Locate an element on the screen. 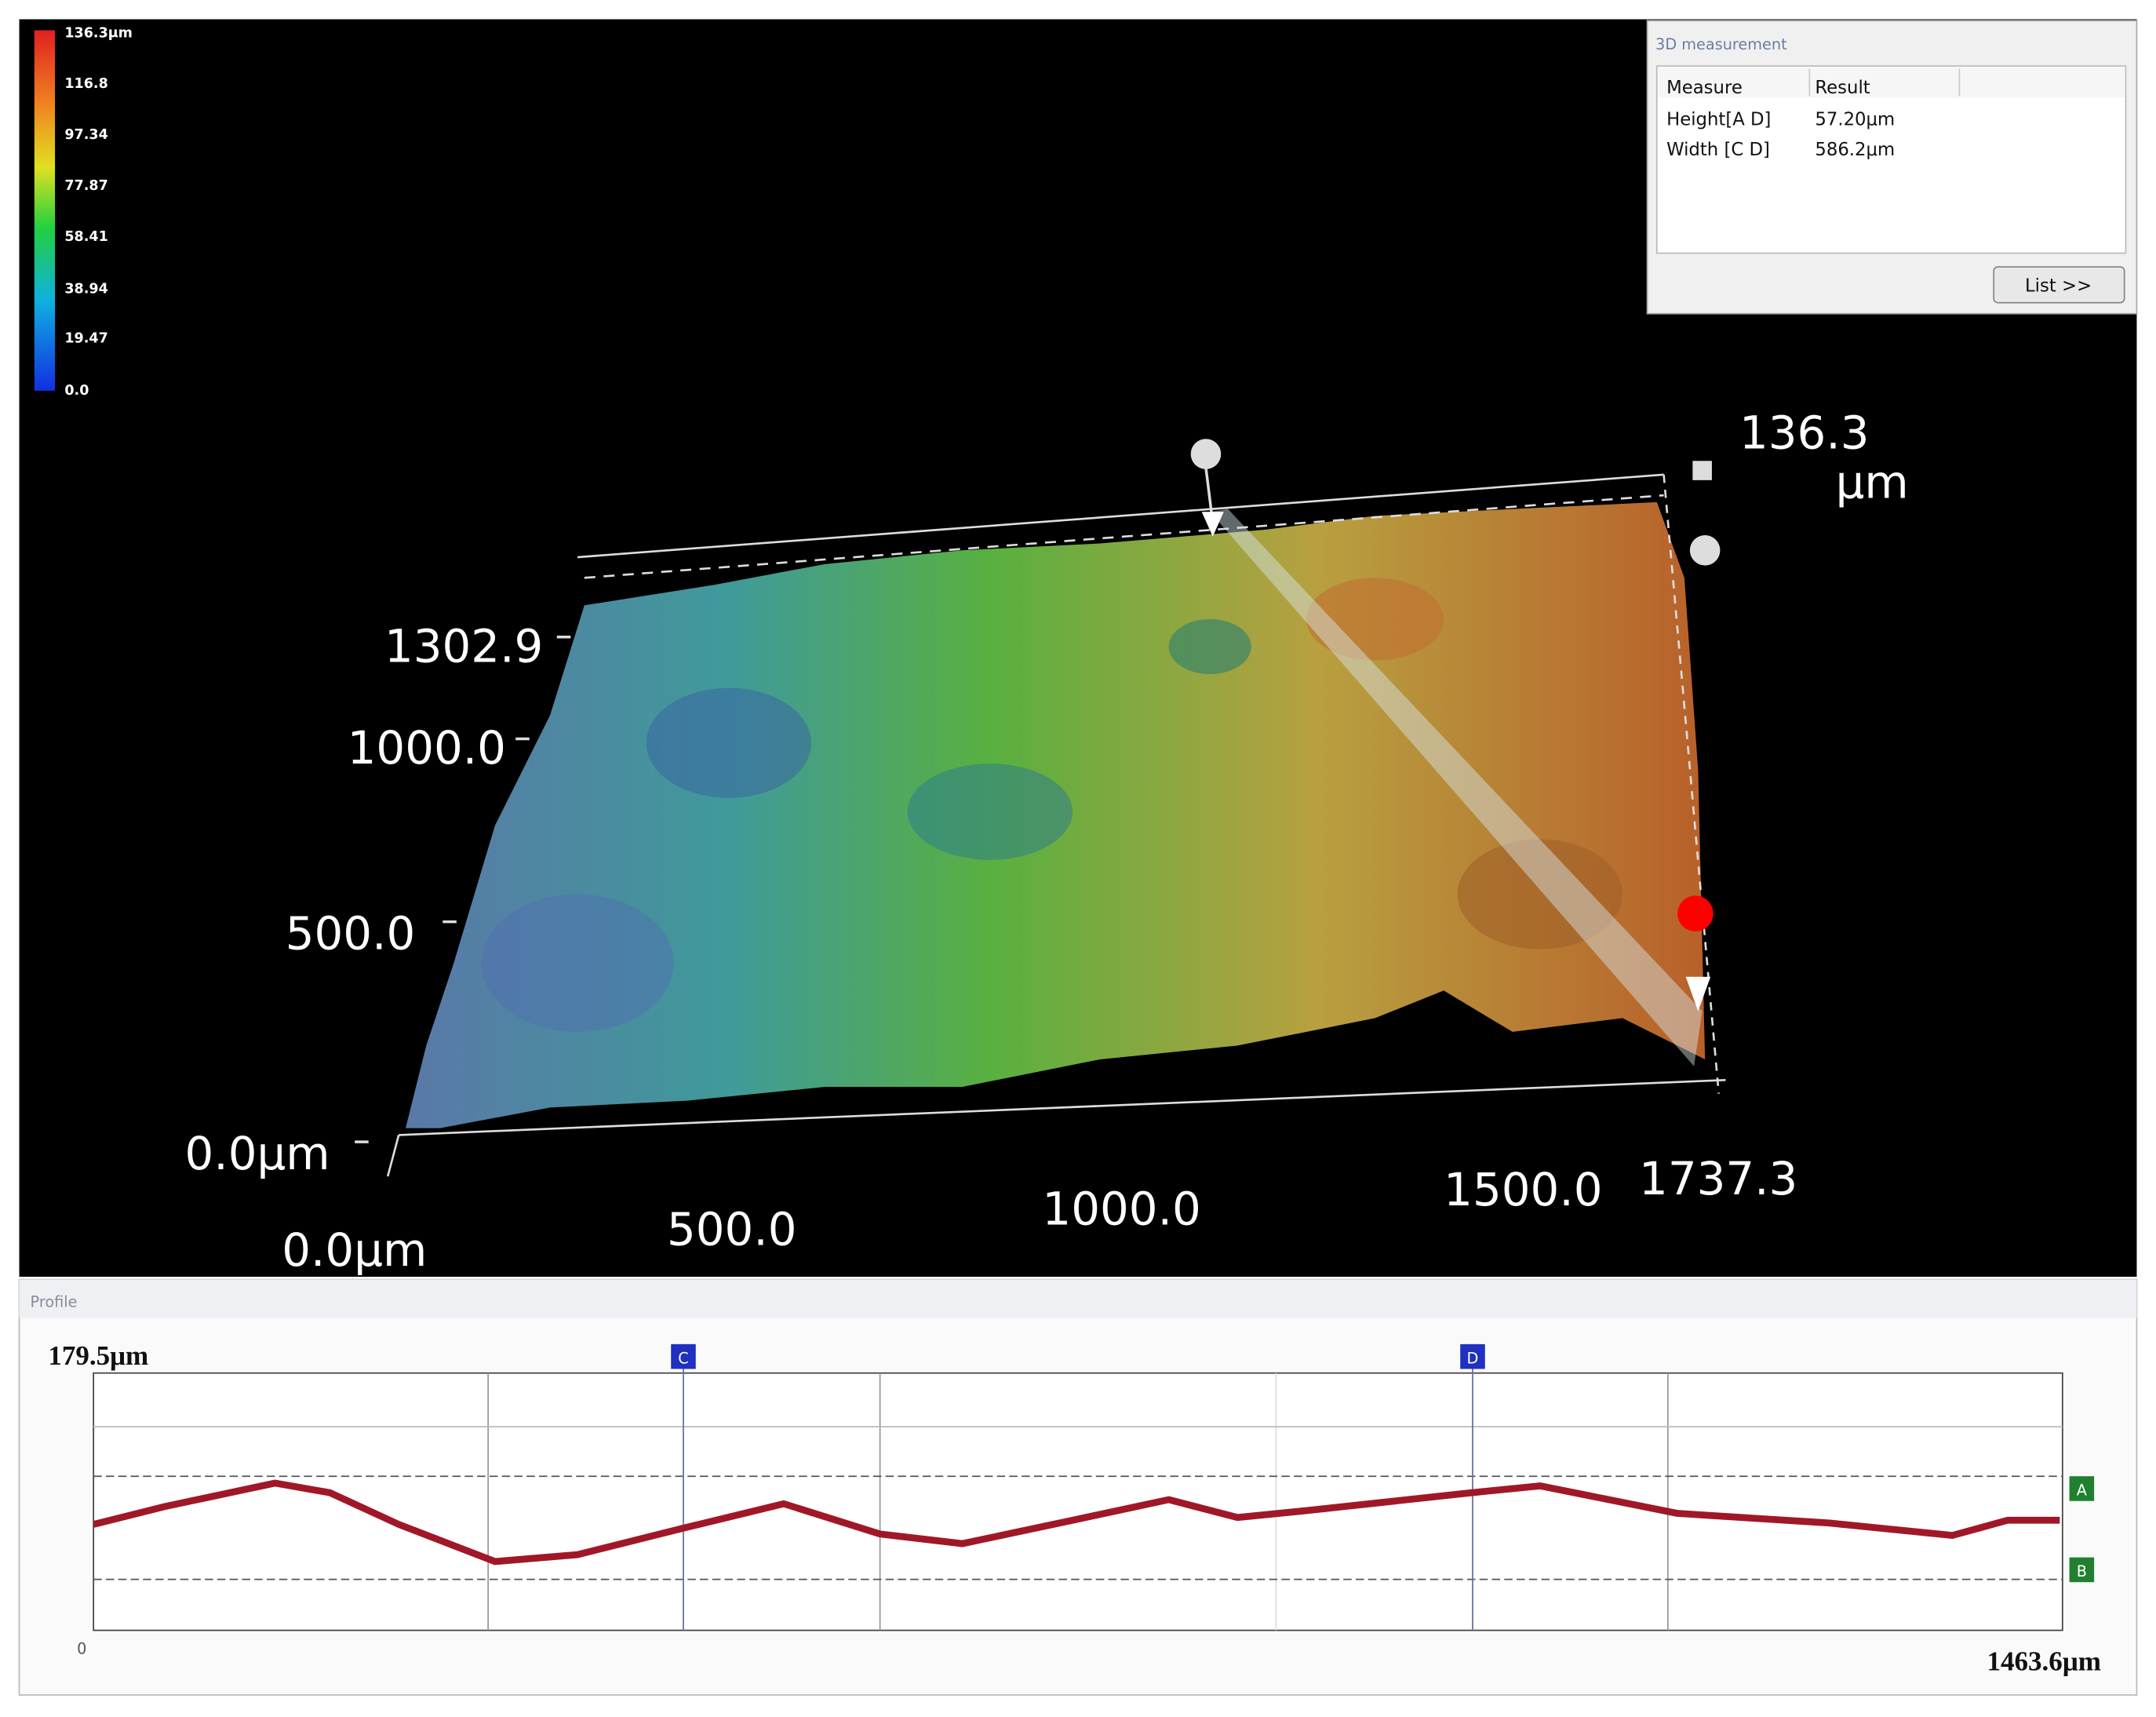 This screenshot has height=1717, width=2156. x-label: 1500.0 is located at coordinates (1523, 1189).